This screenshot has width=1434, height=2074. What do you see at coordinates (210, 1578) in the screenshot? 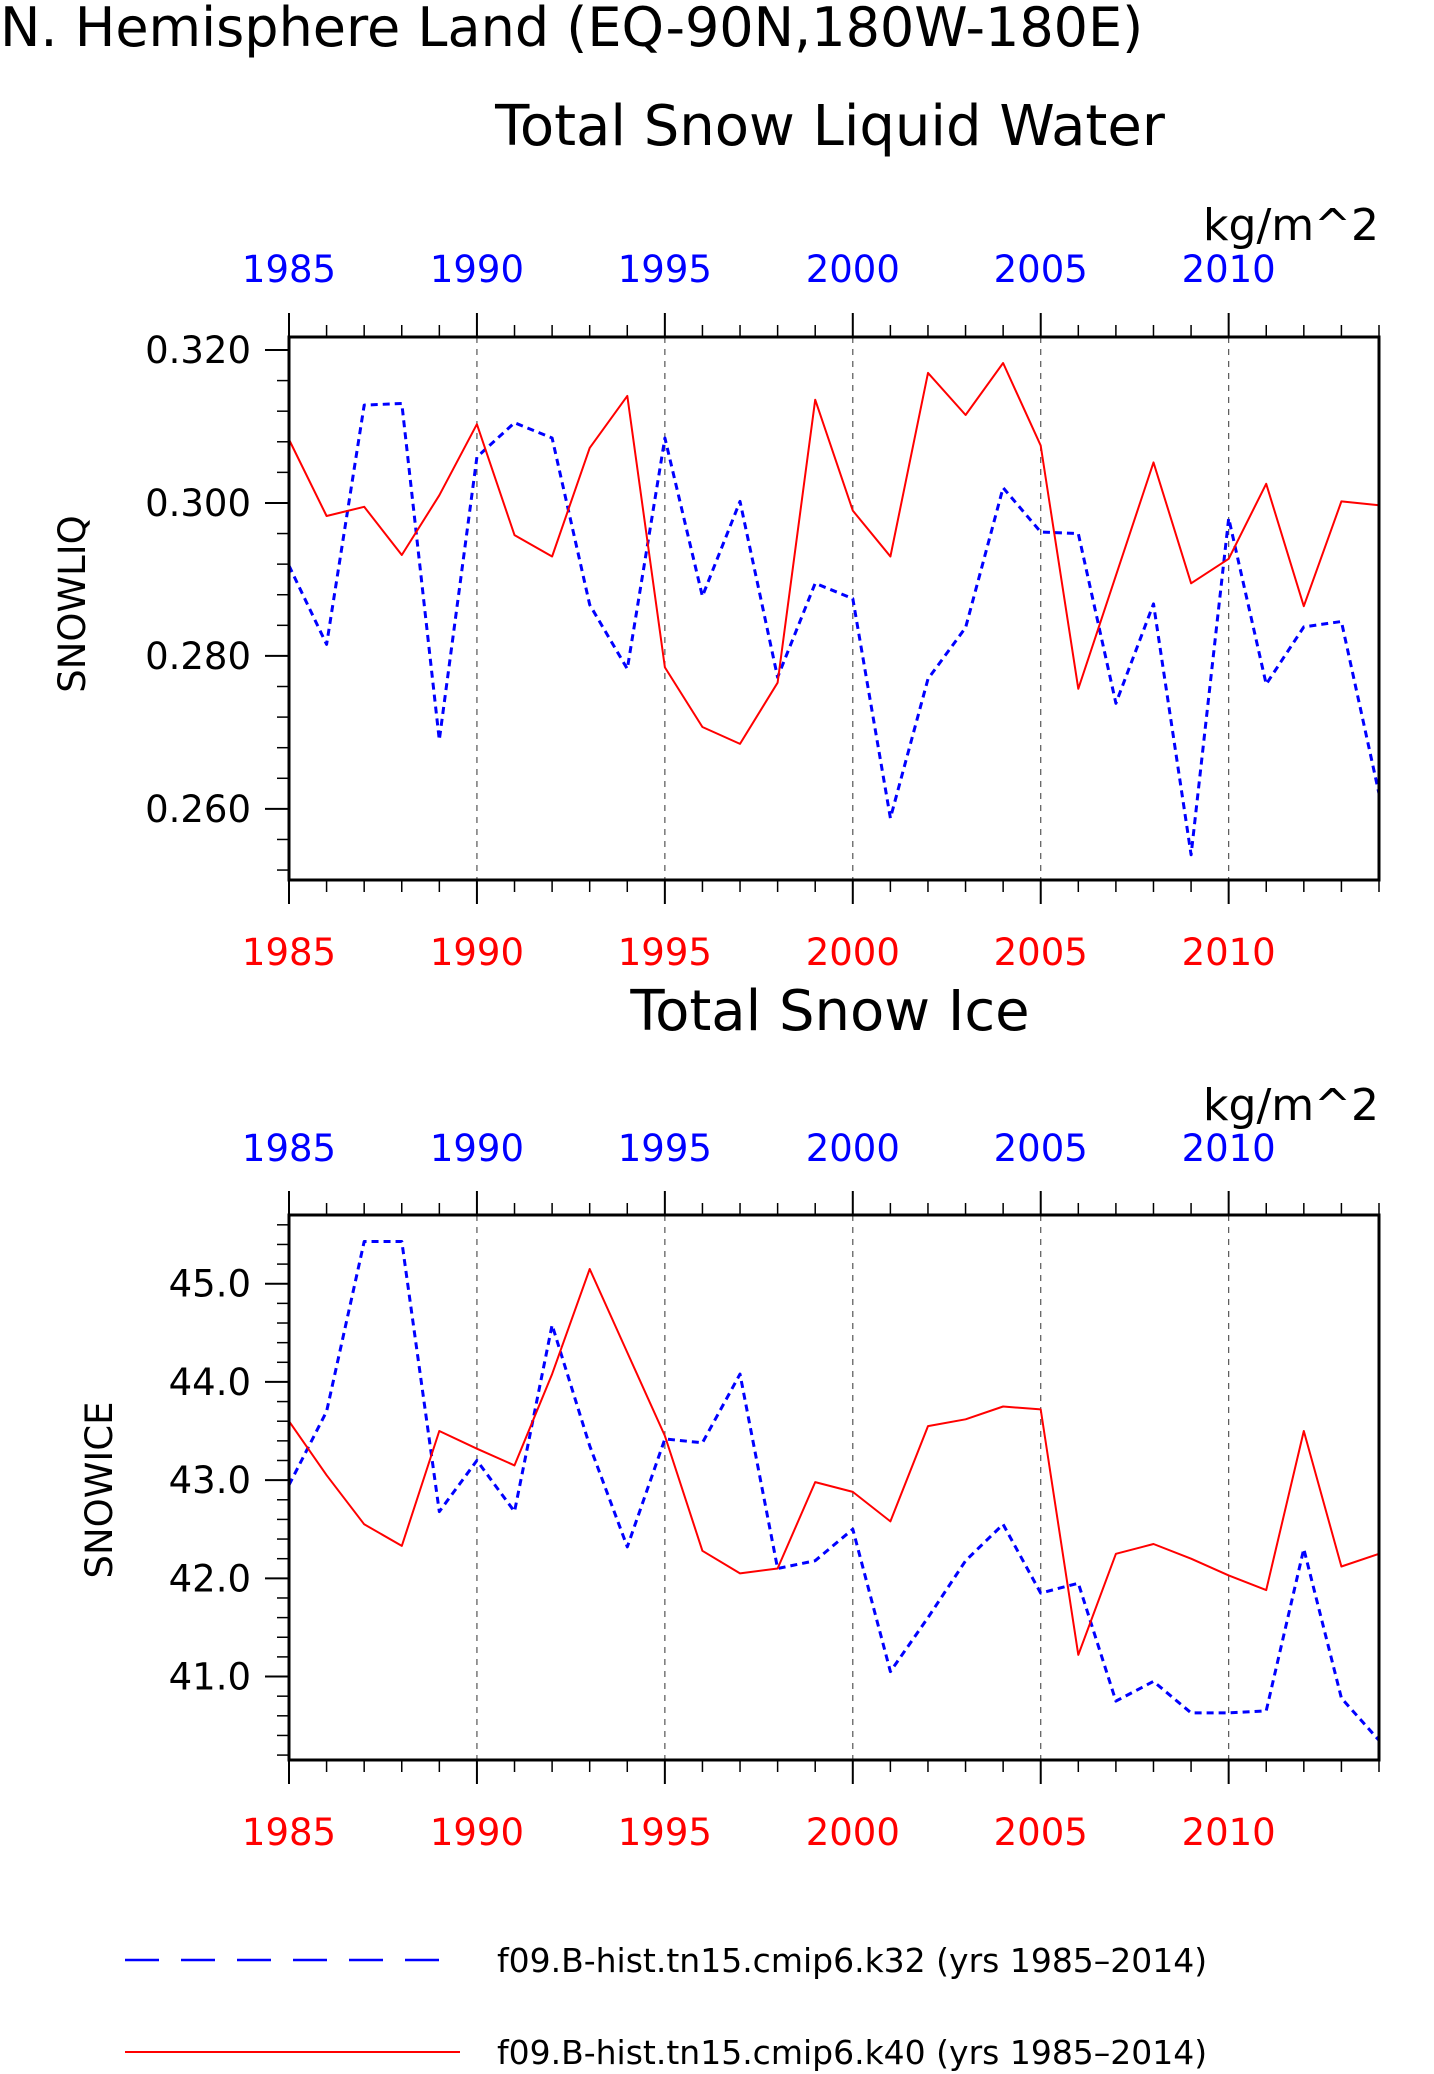
I see `y-tick-label: 42.0` at bounding box center [210, 1578].